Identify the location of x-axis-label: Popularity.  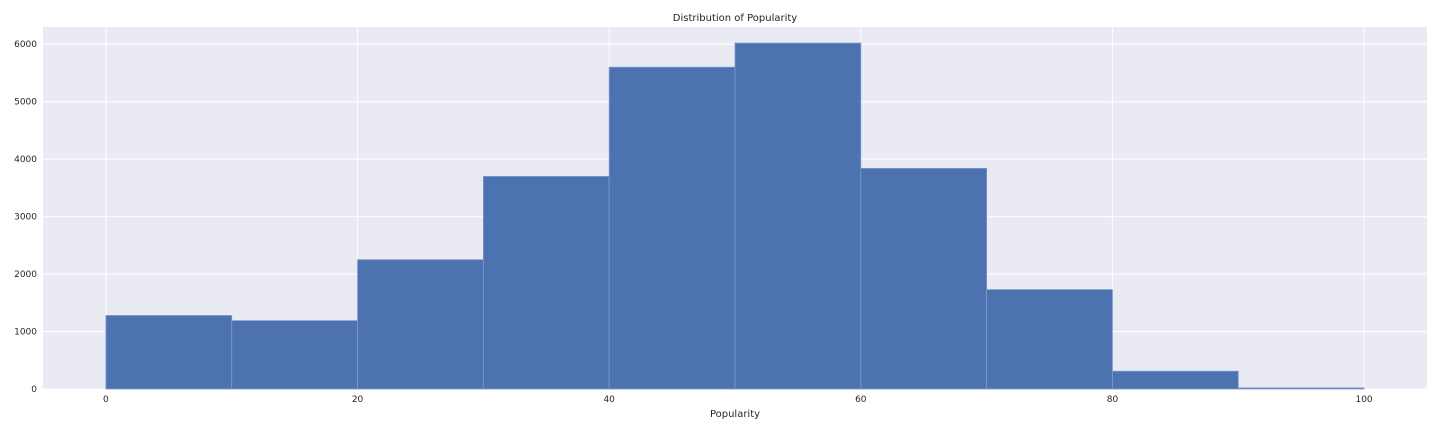
(735, 414).